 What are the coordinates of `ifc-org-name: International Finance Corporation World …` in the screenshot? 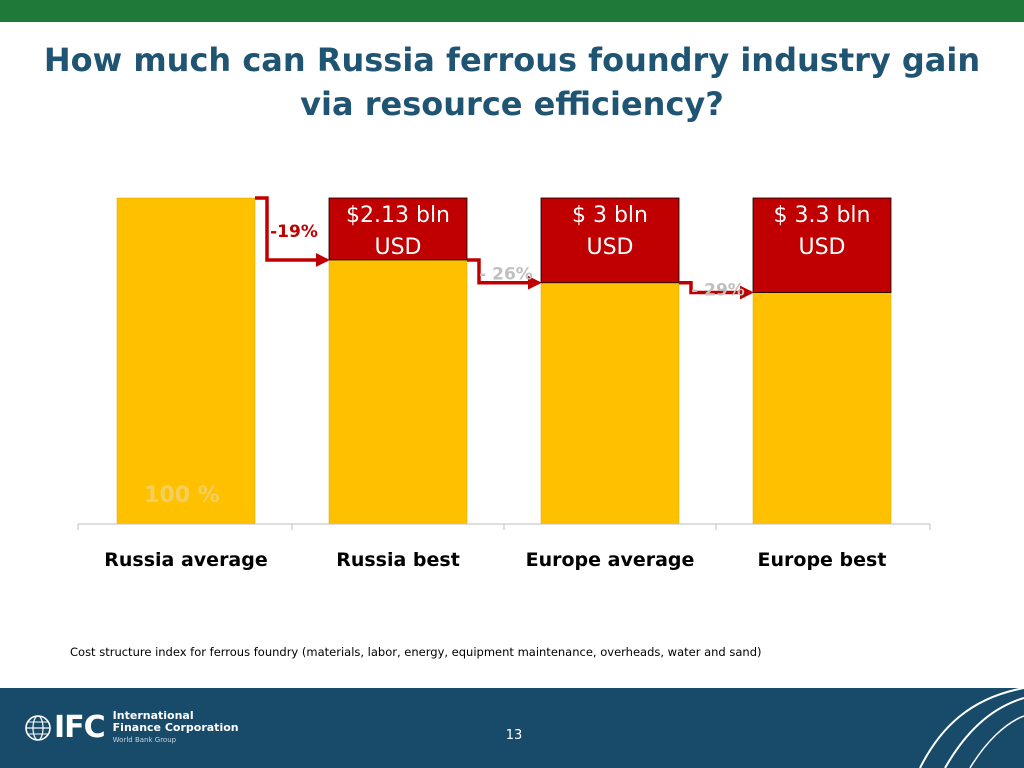 It's located at (176, 728).